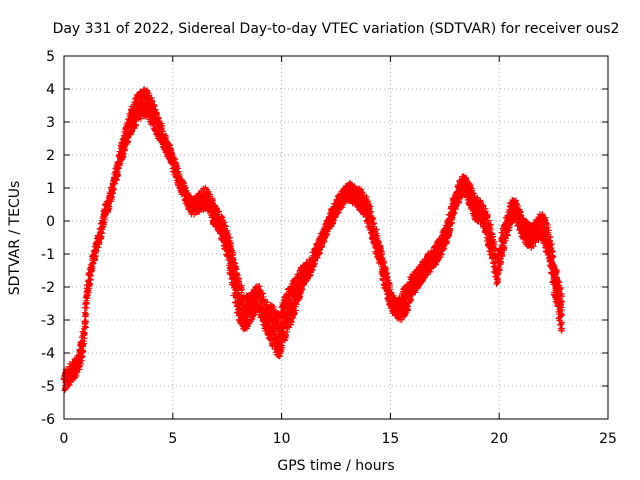 This screenshot has height=480, width=640. I want to click on x-tick-label: 20, so click(499, 439).